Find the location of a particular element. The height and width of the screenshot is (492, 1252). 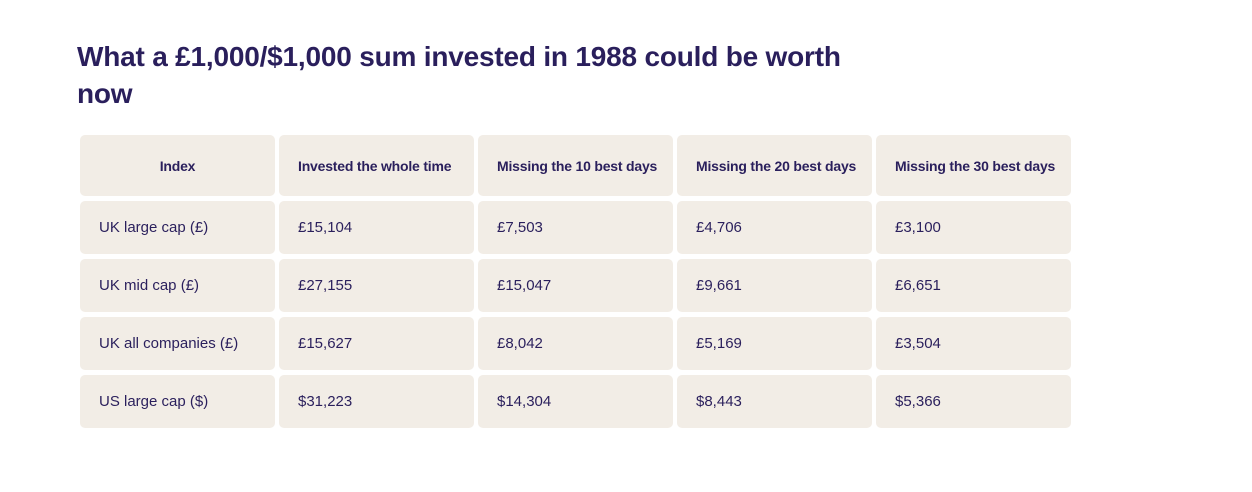

table-cell-value: £7,503 is located at coordinates (575, 227).